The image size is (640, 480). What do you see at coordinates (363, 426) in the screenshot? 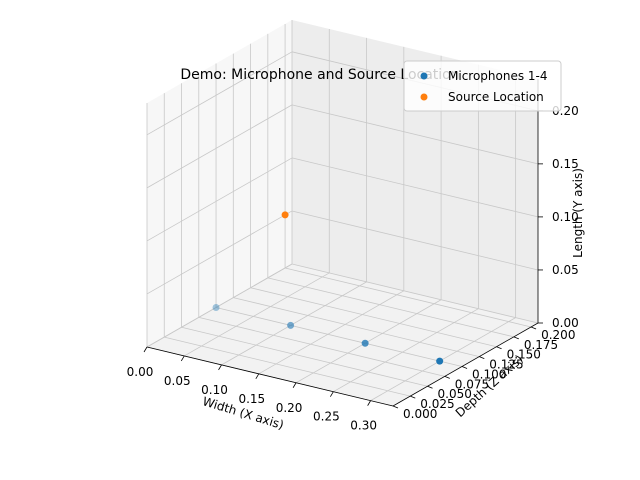
I see `x-tick-label: 0.30` at bounding box center [363, 426].